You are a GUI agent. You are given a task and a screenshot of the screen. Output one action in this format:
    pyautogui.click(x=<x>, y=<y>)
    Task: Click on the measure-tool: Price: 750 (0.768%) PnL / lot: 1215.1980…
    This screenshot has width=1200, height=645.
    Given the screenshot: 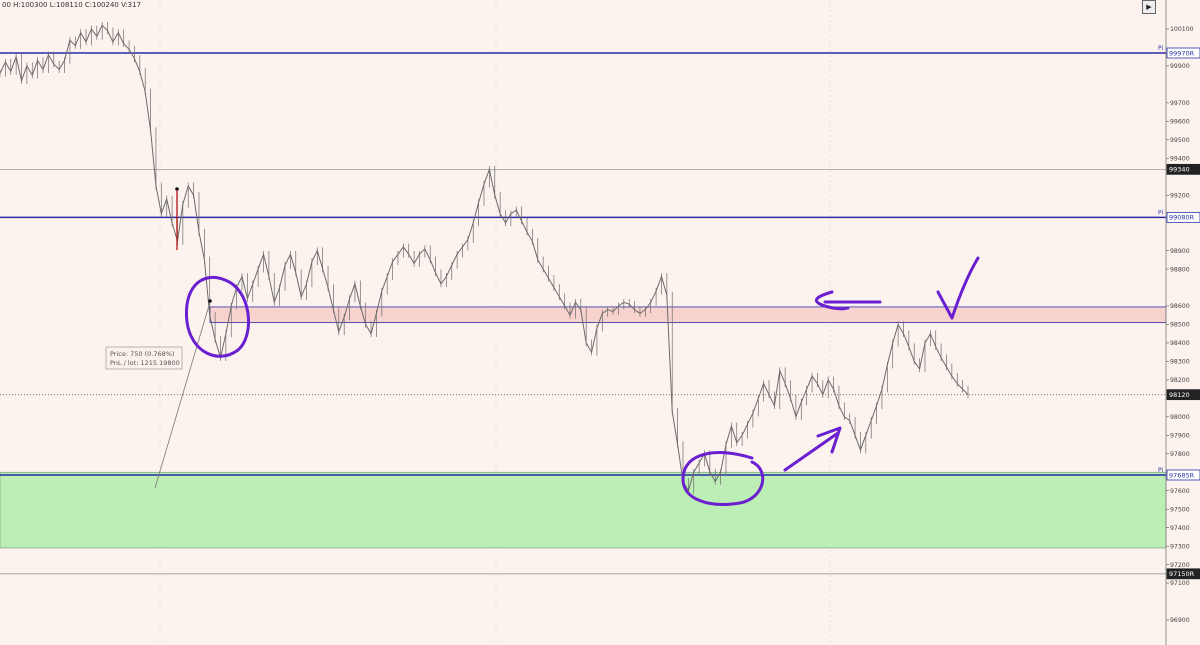 What is the action you would take?
    pyautogui.click(x=158, y=338)
    